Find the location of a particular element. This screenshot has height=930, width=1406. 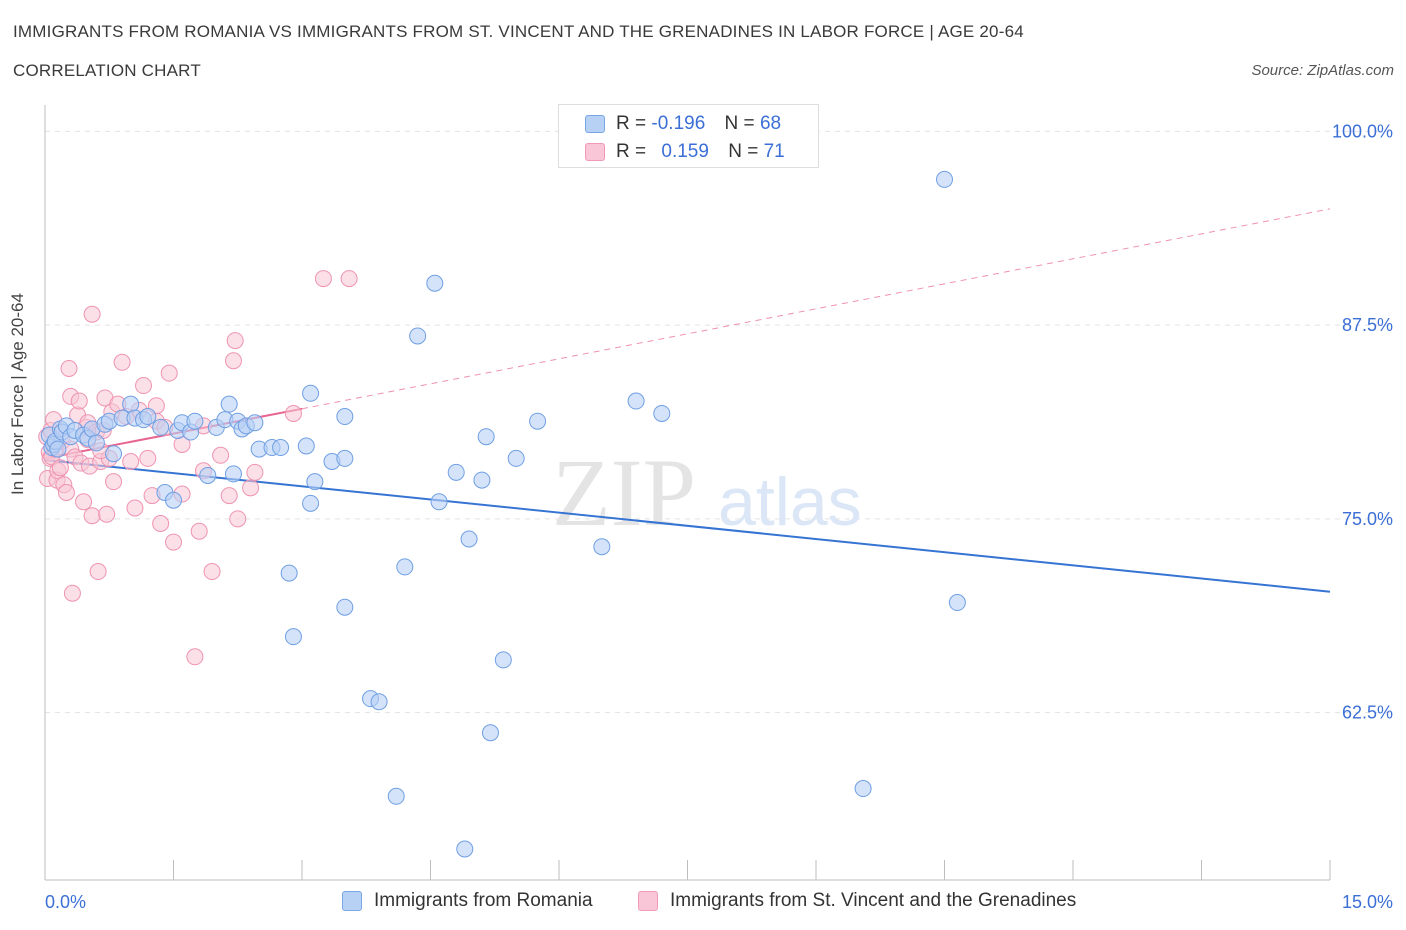

trend-line-romania is located at coordinates (687, 525).